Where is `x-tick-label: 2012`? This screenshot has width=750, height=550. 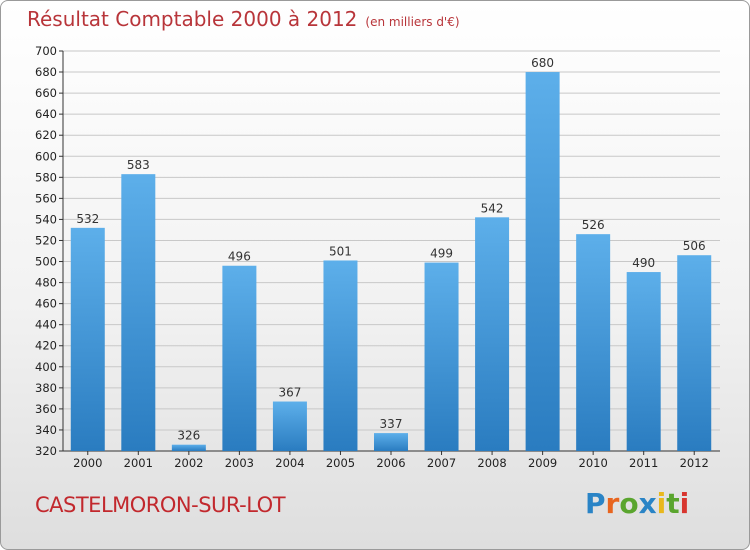
x-tick-label: 2012 is located at coordinates (694, 463).